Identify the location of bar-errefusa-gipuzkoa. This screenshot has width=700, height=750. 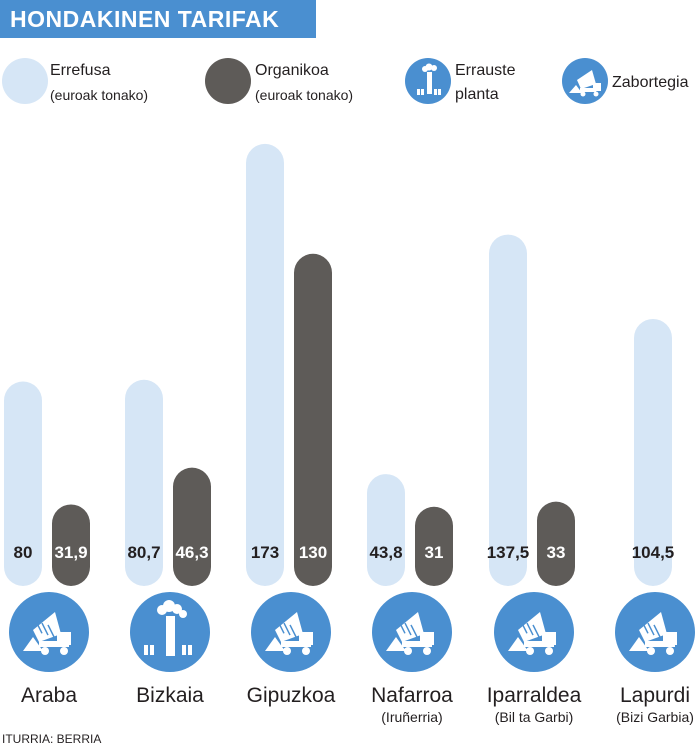
(265, 364).